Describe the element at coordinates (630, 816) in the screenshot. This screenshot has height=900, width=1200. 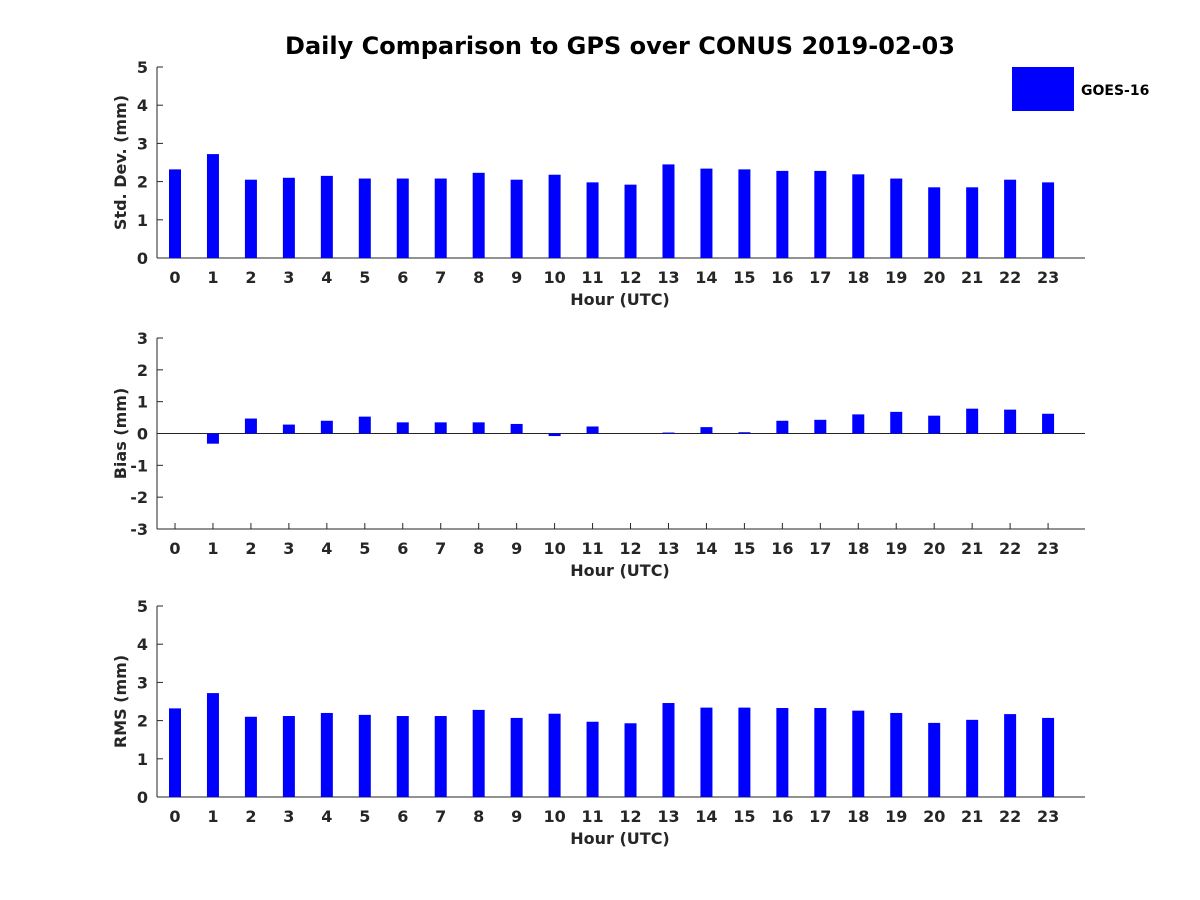
I see `rms-x-tick-label: 12` at that location.